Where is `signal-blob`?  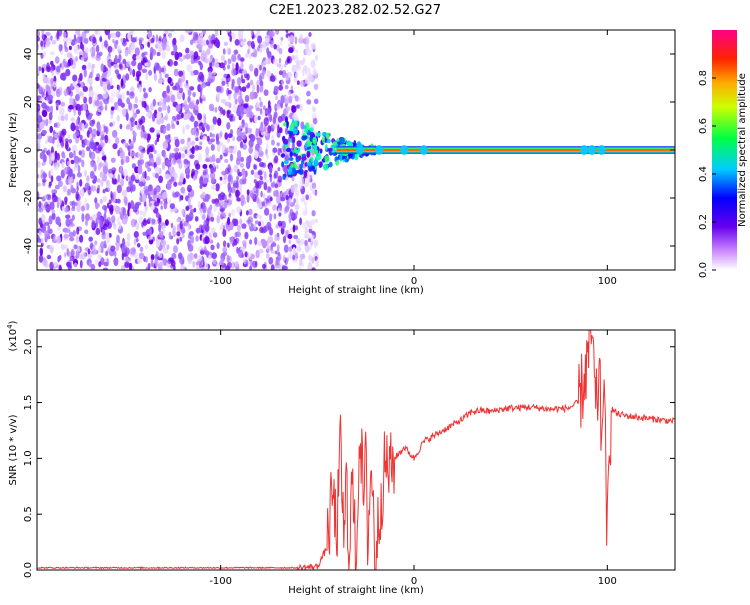 signal-blob is located at coordinates (359, 150).